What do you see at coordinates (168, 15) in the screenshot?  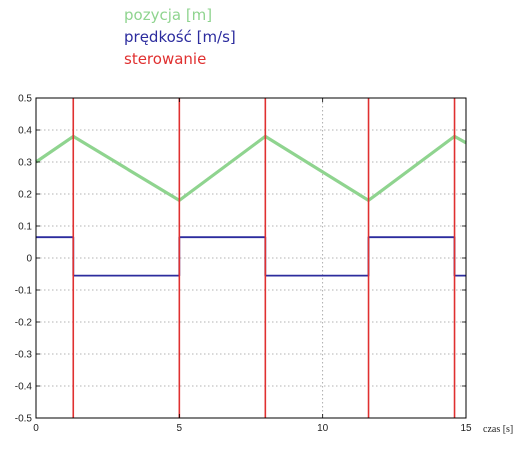 I see `legend-item-0: pozycja [m]` at bounding box center [168, 15].